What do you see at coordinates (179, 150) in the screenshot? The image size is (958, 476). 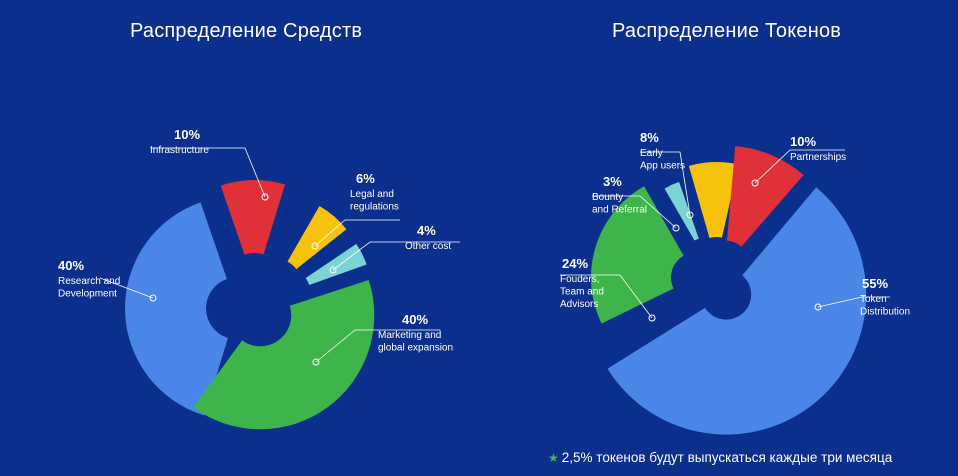 I see `slice-name-label: Infrastructure` at bounding box center [179, 150].